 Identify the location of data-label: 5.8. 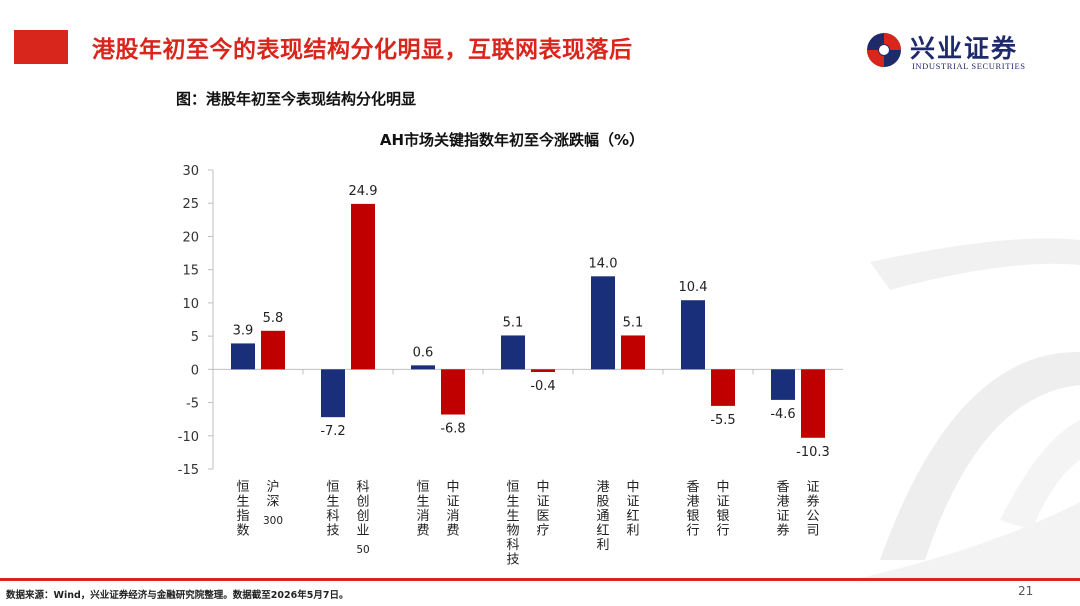
(273, 318).